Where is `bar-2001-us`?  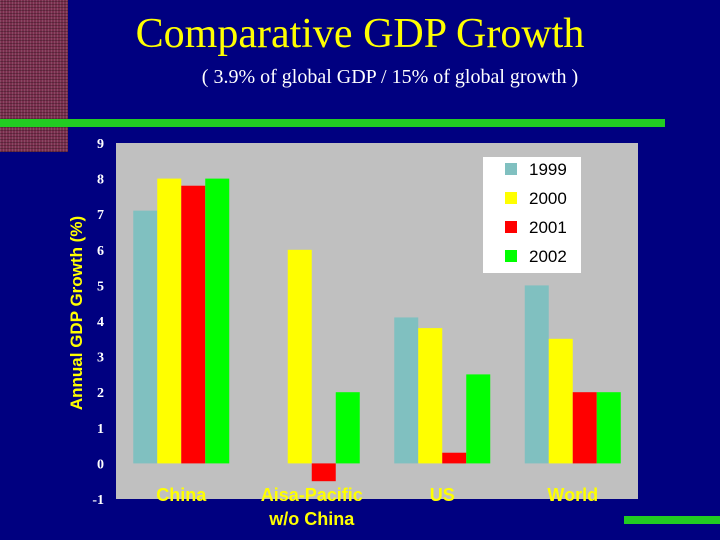 bar-2001-us is located at coordinates (454, 458).